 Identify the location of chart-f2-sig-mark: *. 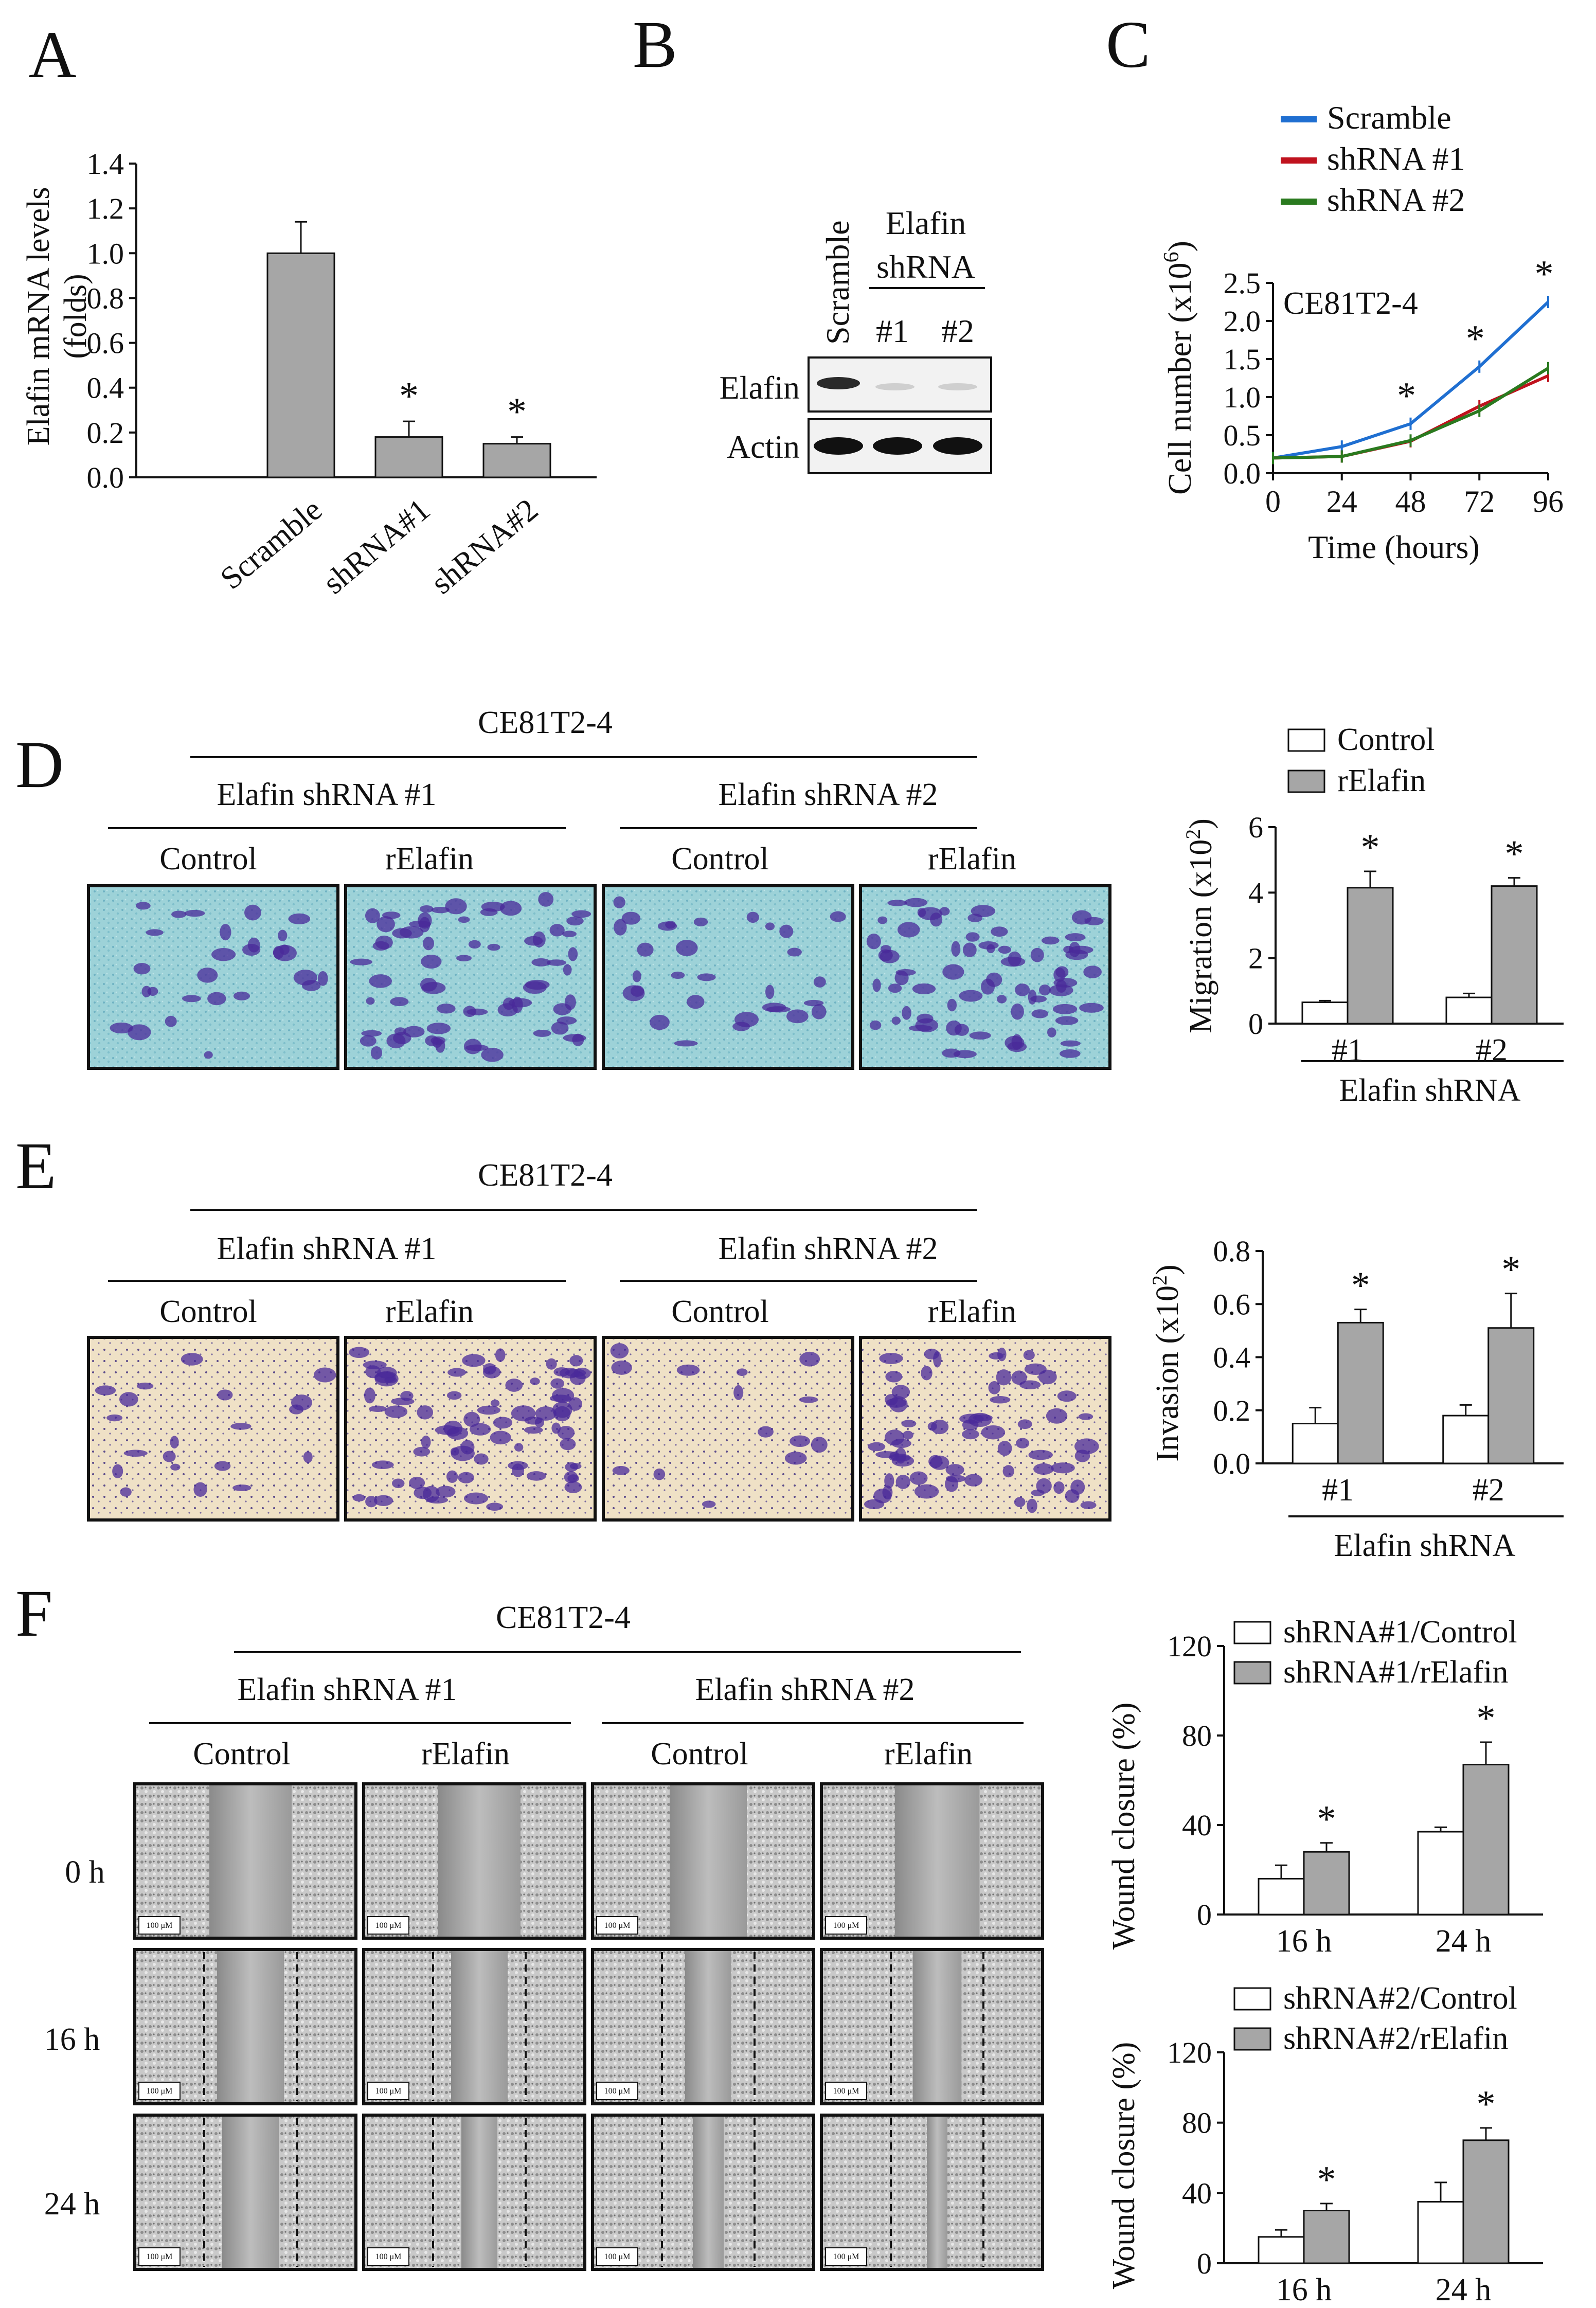
(1326, 2180).